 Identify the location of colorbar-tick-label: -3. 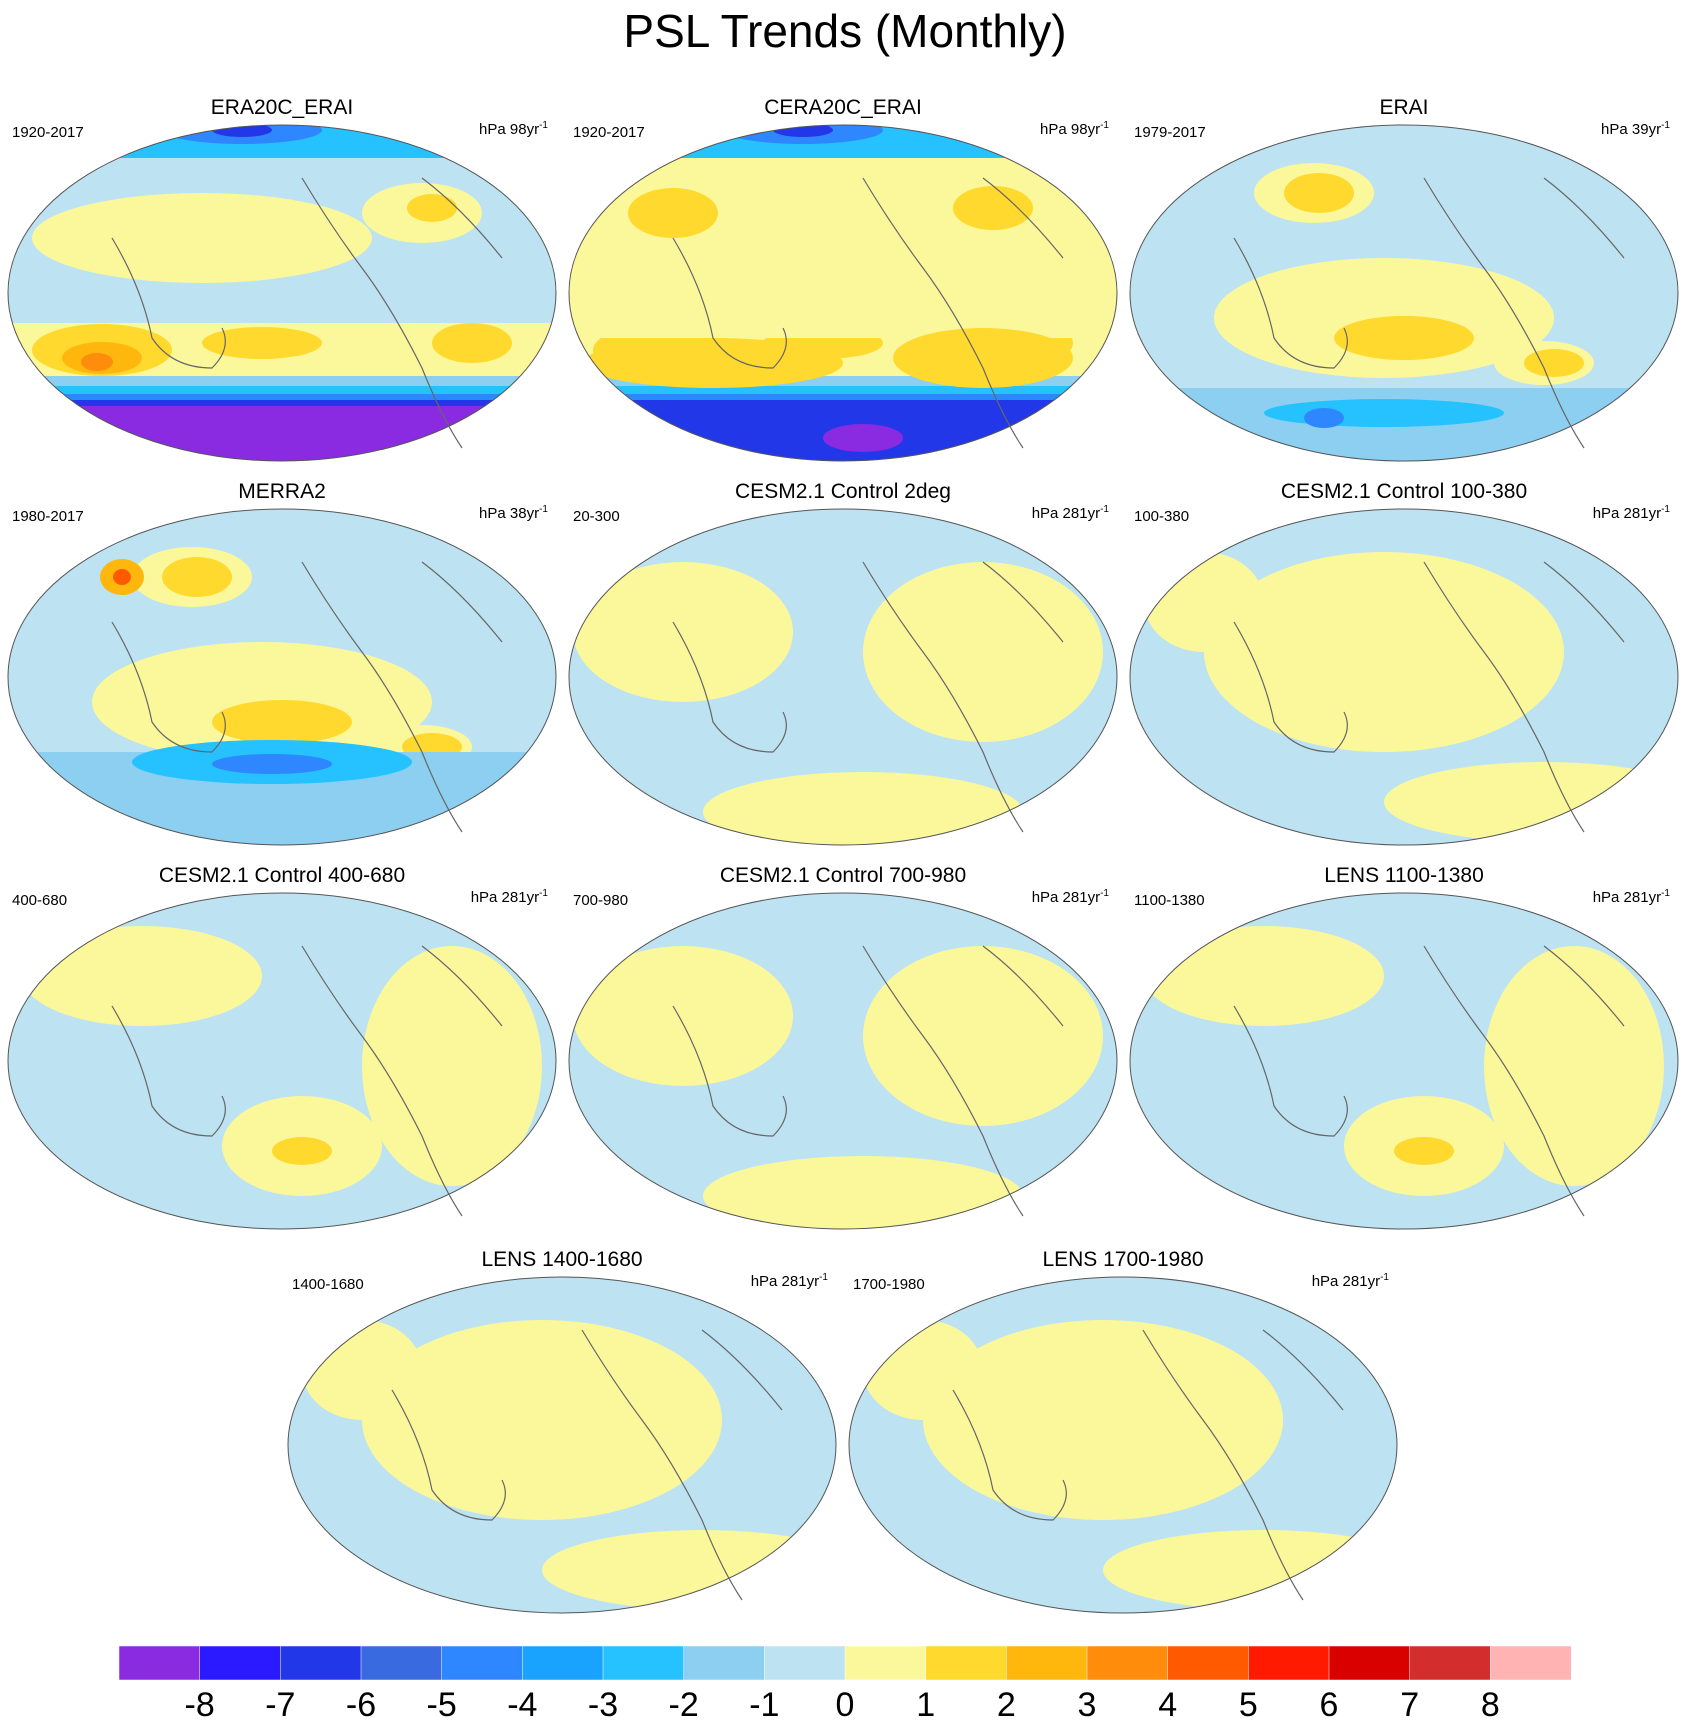
(603, 1705).